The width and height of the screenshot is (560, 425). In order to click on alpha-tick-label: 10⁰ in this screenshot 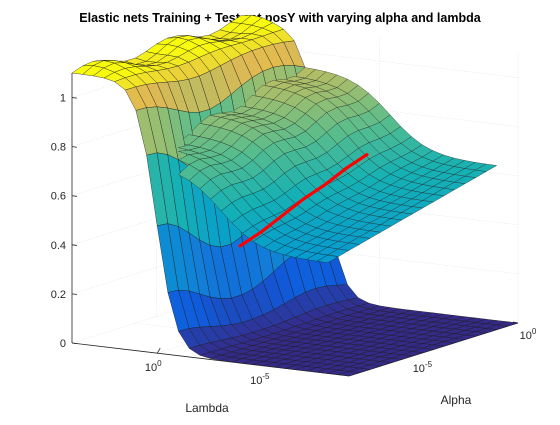, I will do `click(528, 334)`.